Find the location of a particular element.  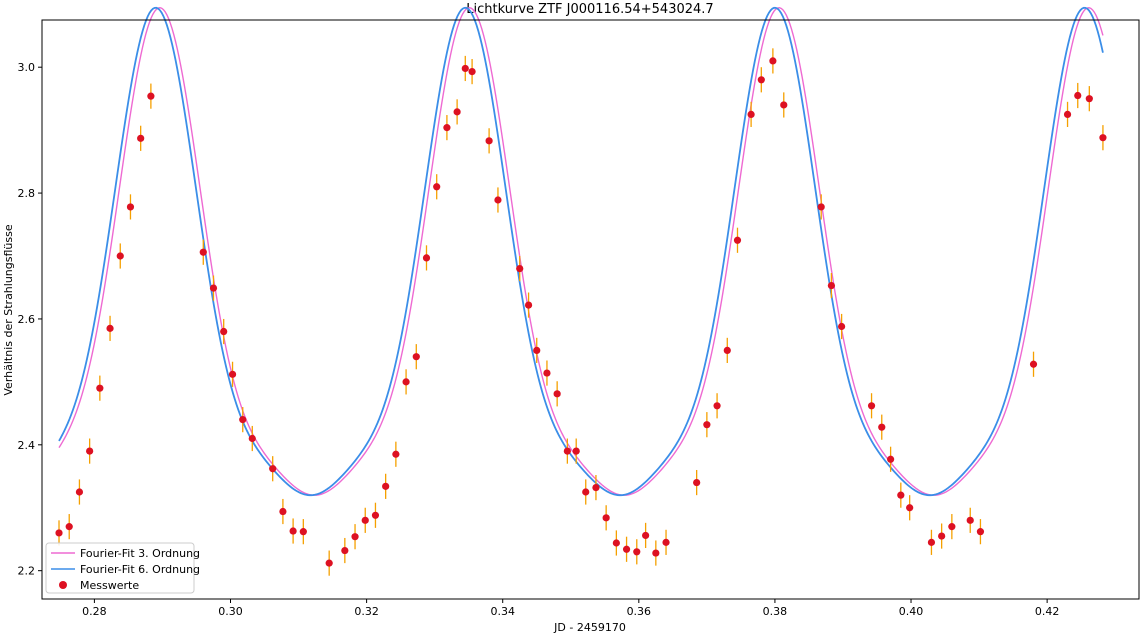

x-axis-label: JD - 2459170 is located at coordinates (589, 627).